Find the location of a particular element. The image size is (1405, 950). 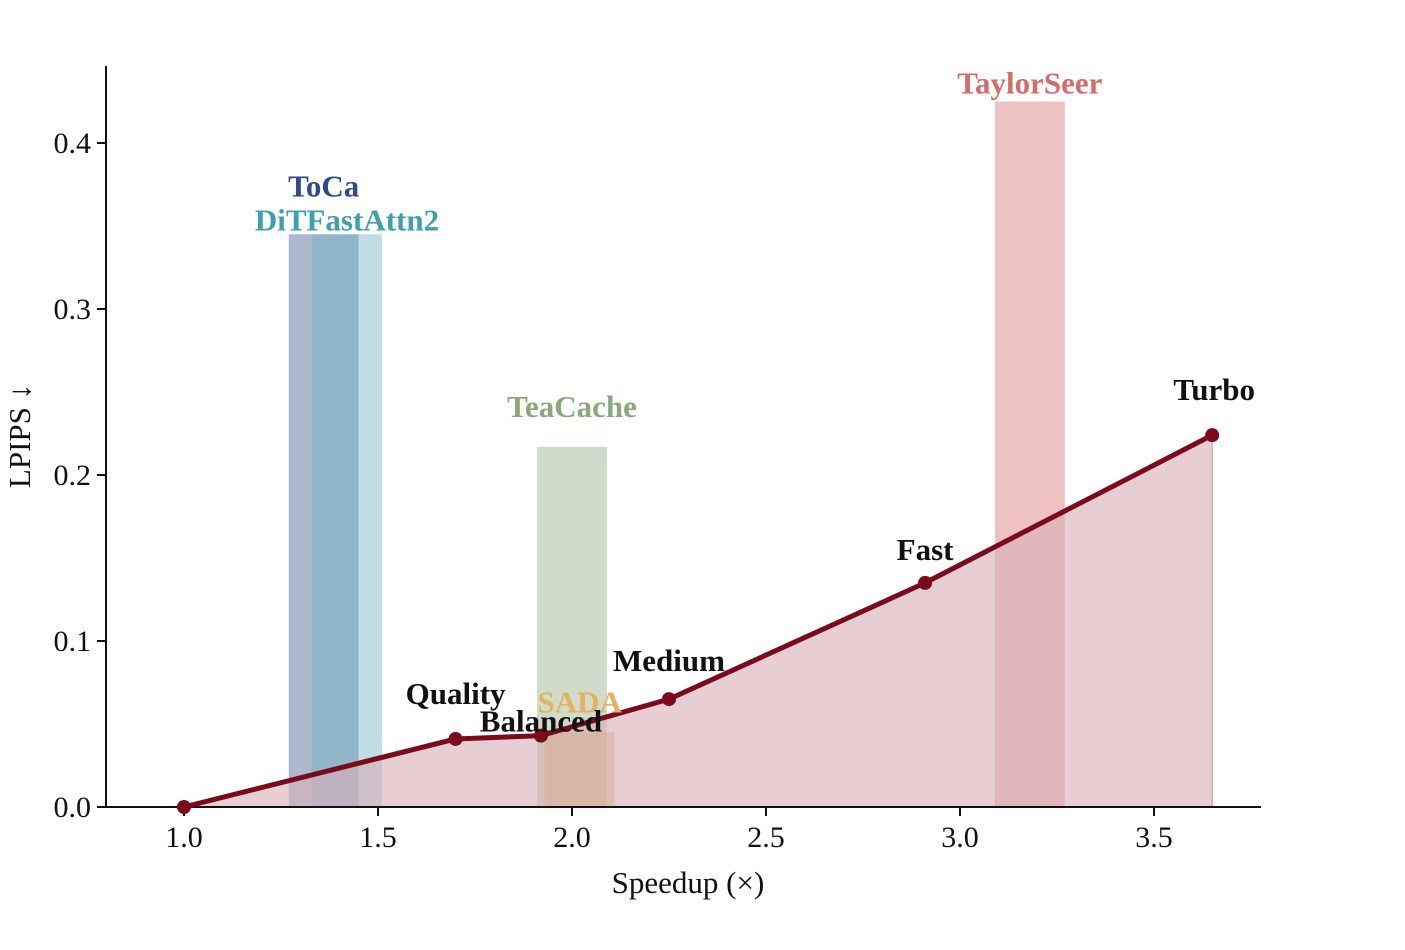

curve-point is located at coordinates (184, 807).